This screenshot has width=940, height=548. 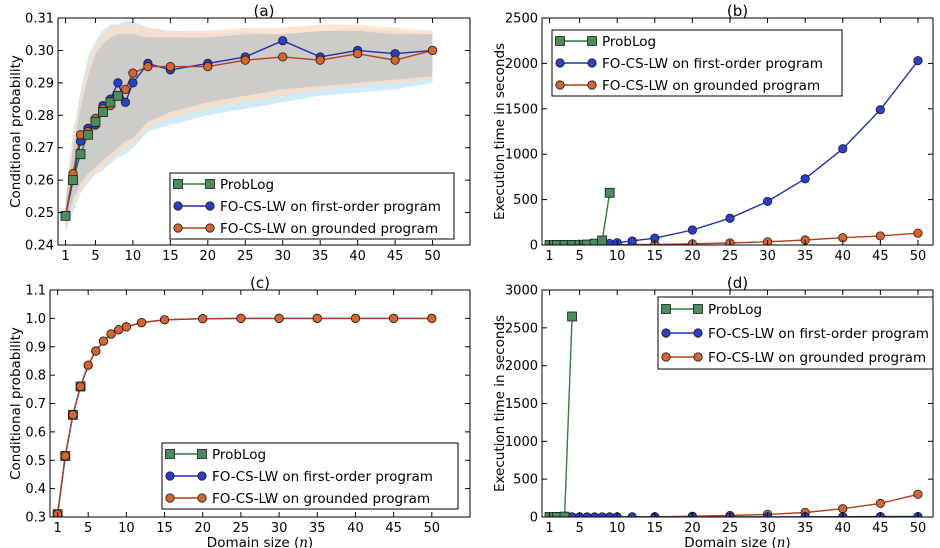 What do you see at coordinates (666, 333) in the screenshot?
I see `legend-marker-d-1-a` at bounding box center [666, 333].